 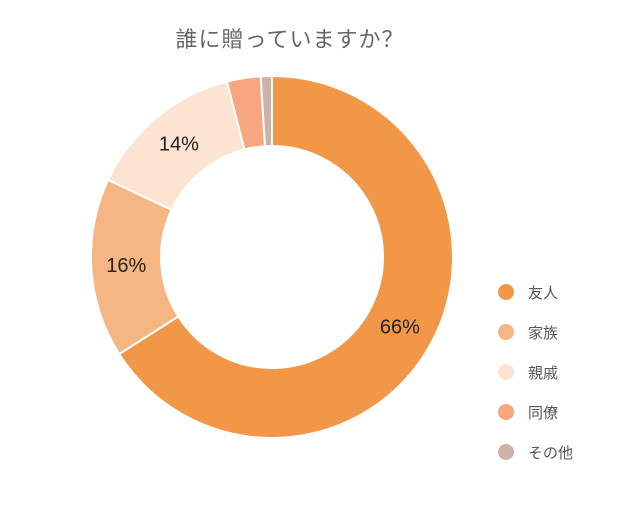 I want to click on legend-label: 家族, so click(x=543, y=332).